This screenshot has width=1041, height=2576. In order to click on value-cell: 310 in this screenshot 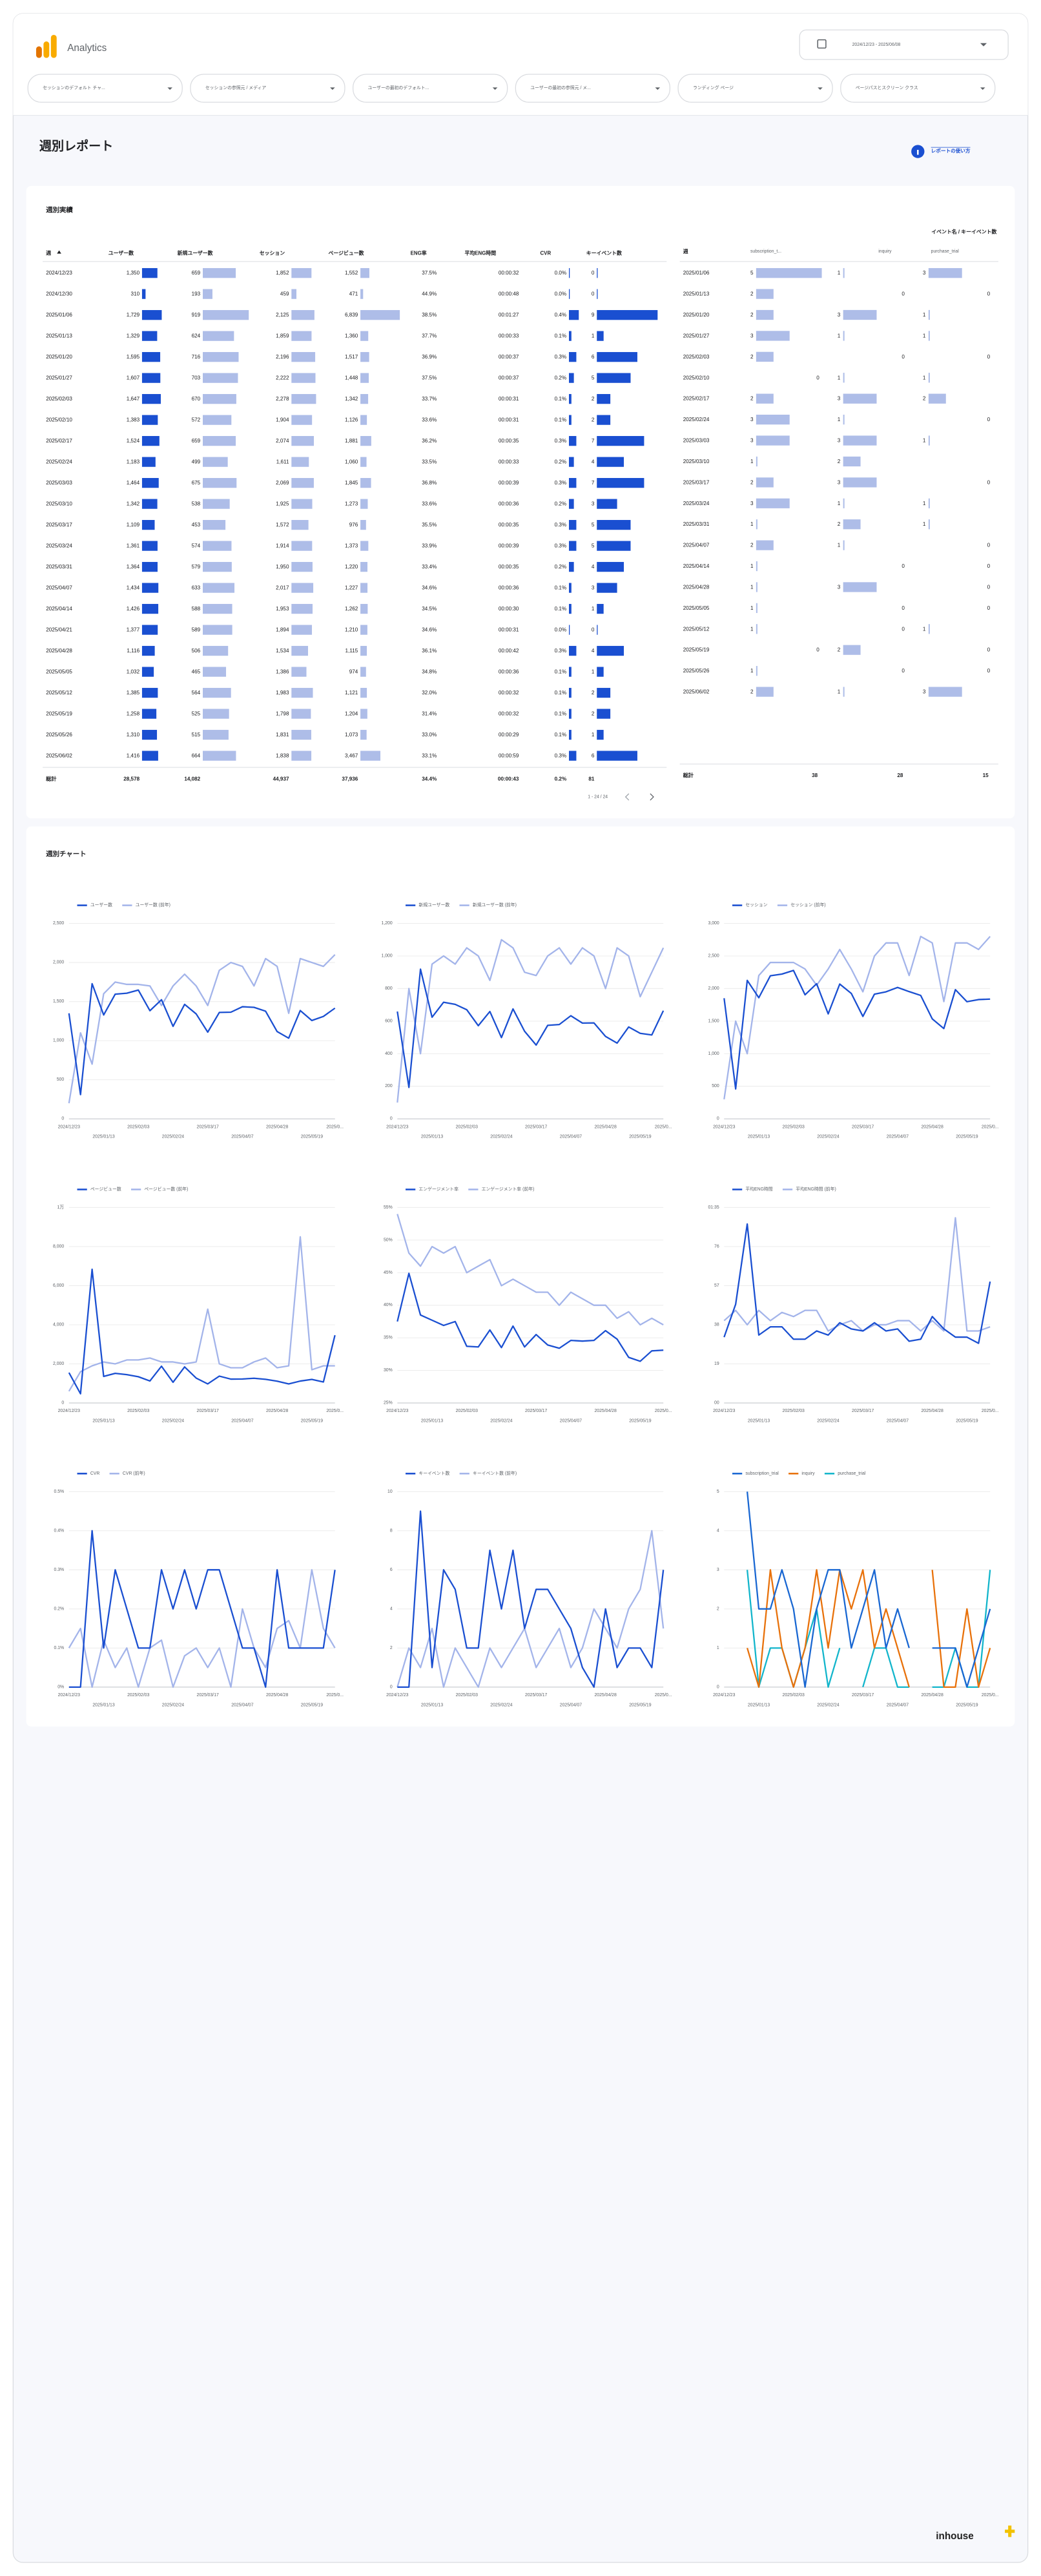, I will do `click(135, 294)`.